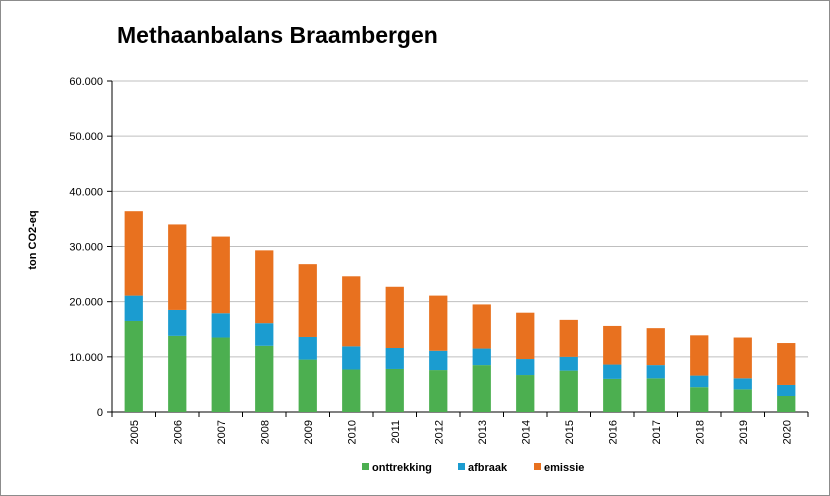 This screenshot has width=830, height=496. Describe the element at coordinates (488, 468) in the screenshot. I see `legend-label-afbraak: afbraak` at that location.